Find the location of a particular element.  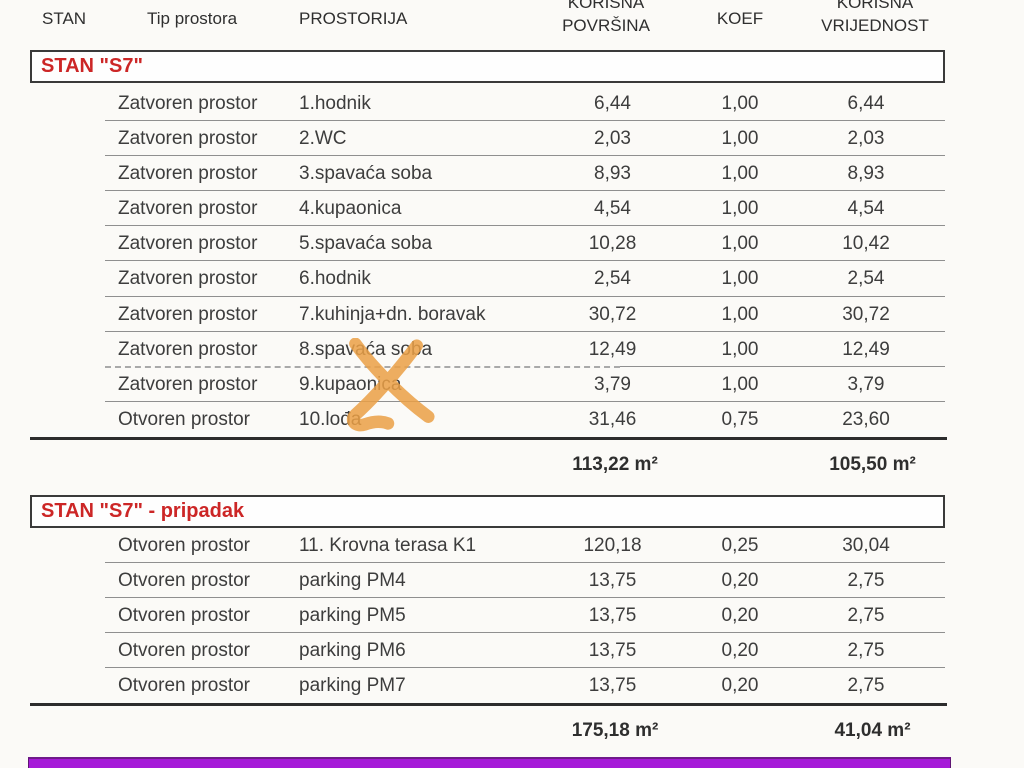

cell-korisna-vrijednost: 30,72 is located at coordinates (866, 314).